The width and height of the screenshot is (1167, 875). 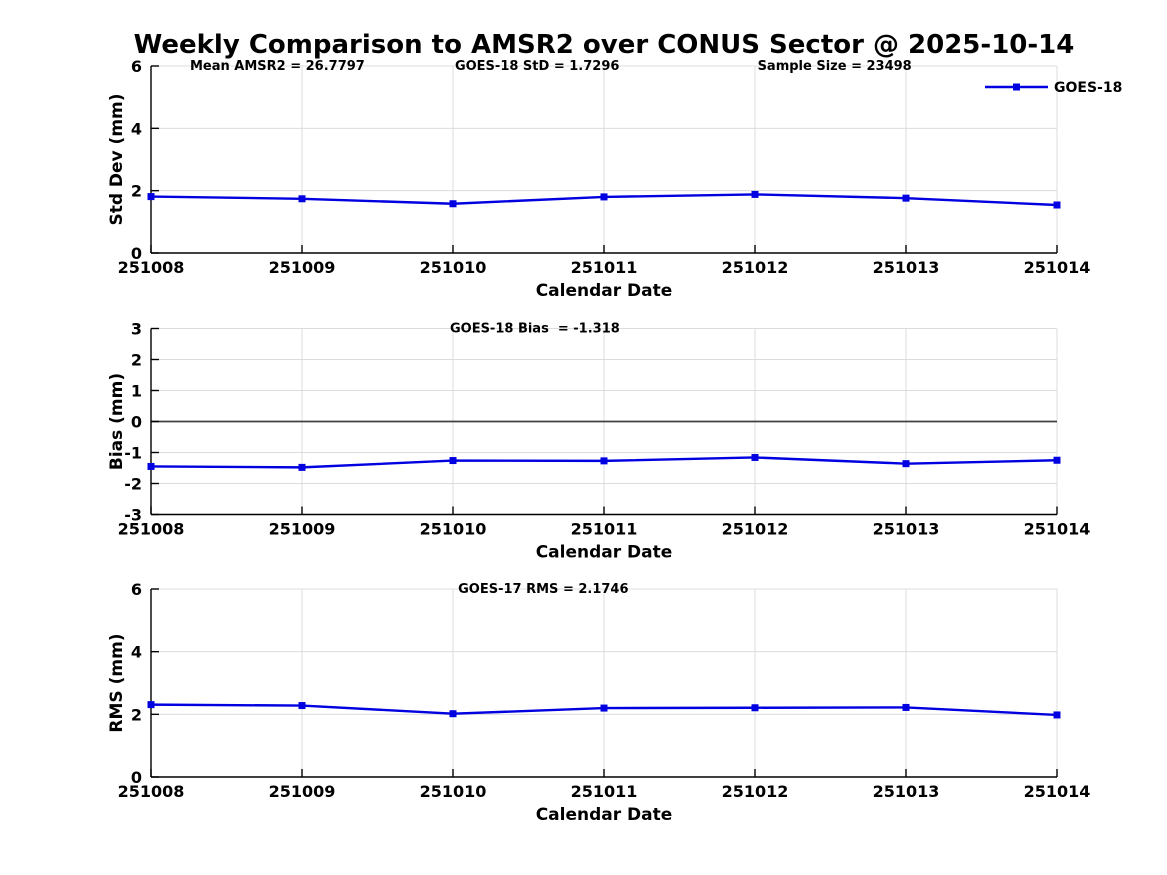 What do you see at coordinates (277, 66) in the screenshot?
I see `annotation: Mean AMSR2 = 26.7797` at bounding box center [277, 66].